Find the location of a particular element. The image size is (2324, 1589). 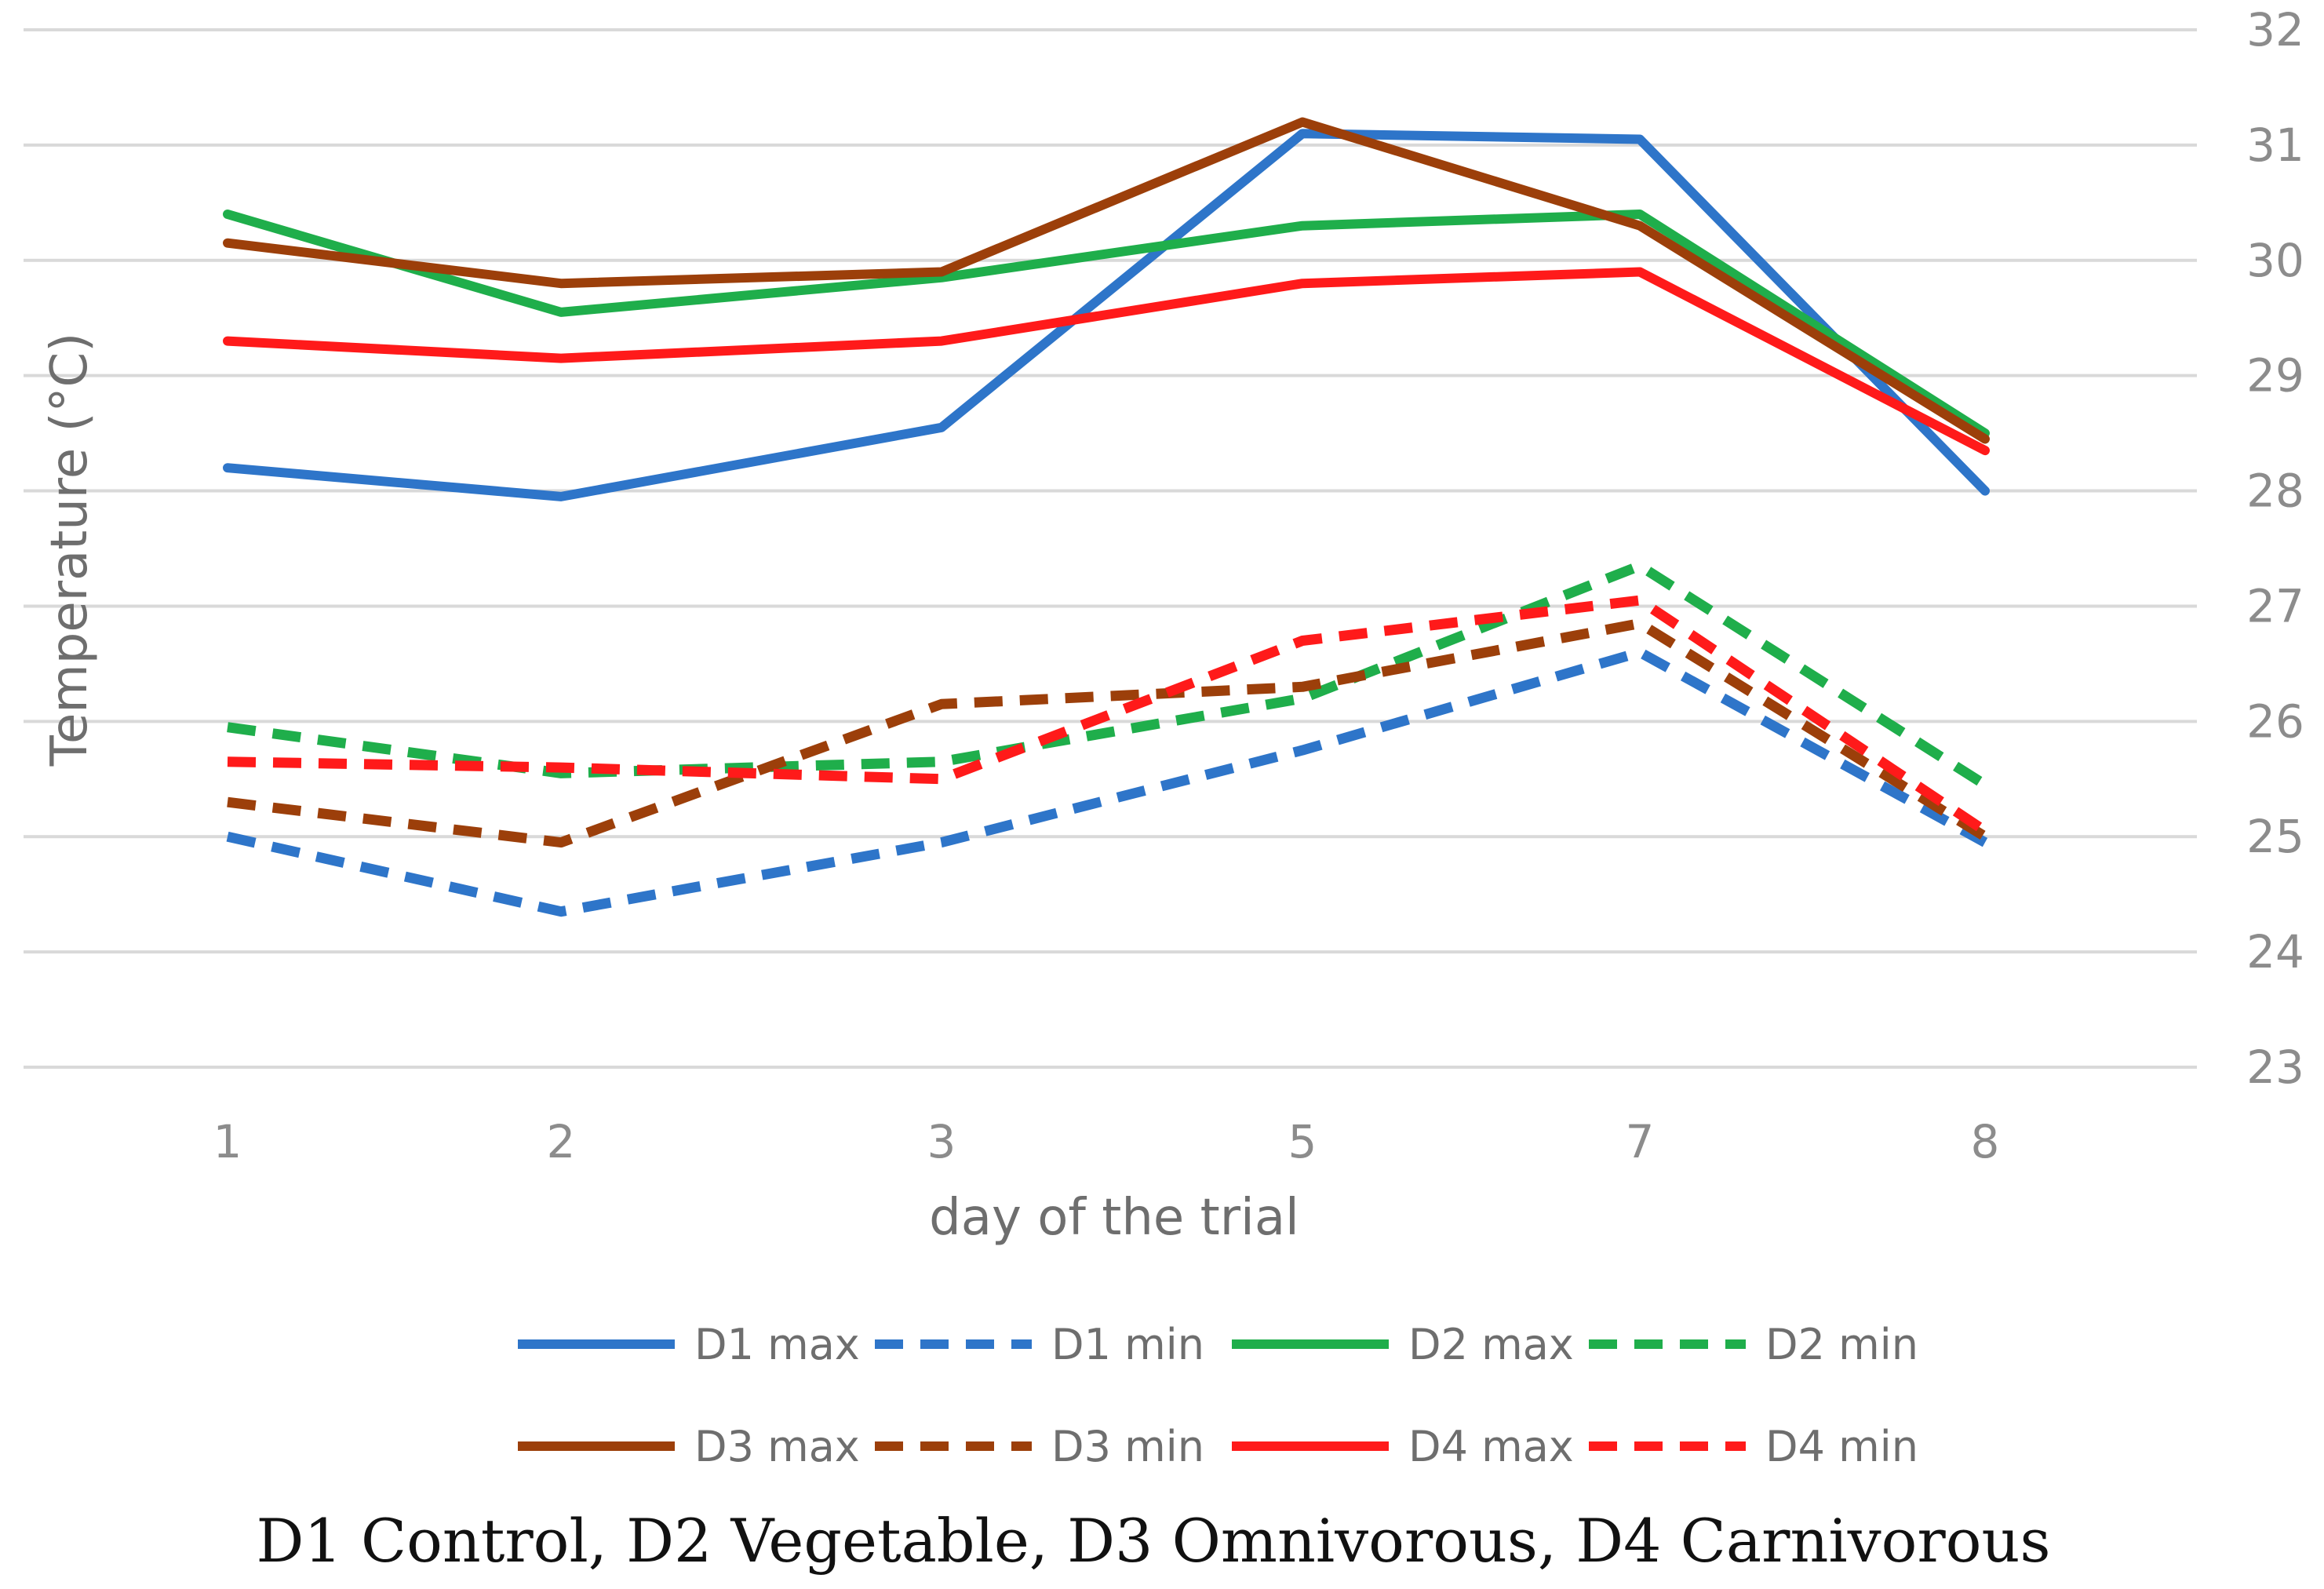

legend-label: D2 min is located at coordinates (1842, 1344).